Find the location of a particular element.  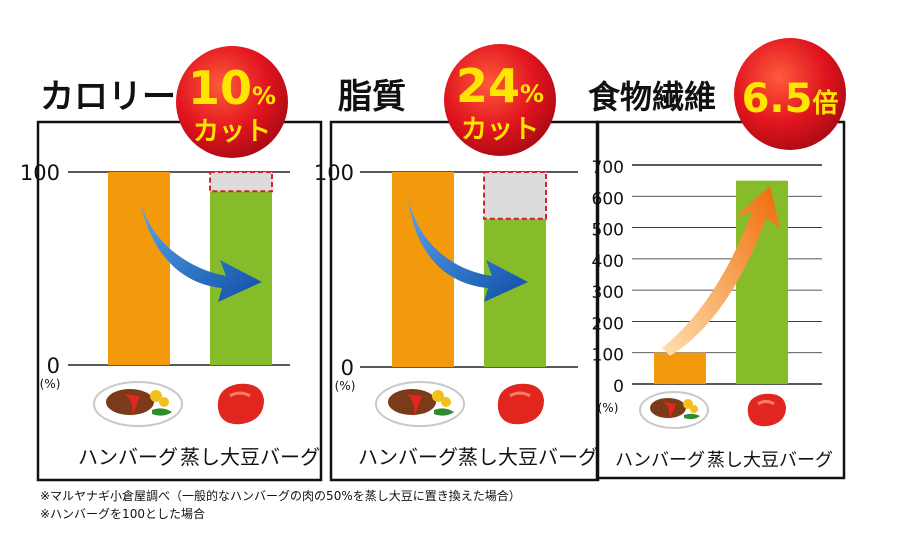

fat-category-hamburger: ハンバーグ is located at coordinates (408, 457).